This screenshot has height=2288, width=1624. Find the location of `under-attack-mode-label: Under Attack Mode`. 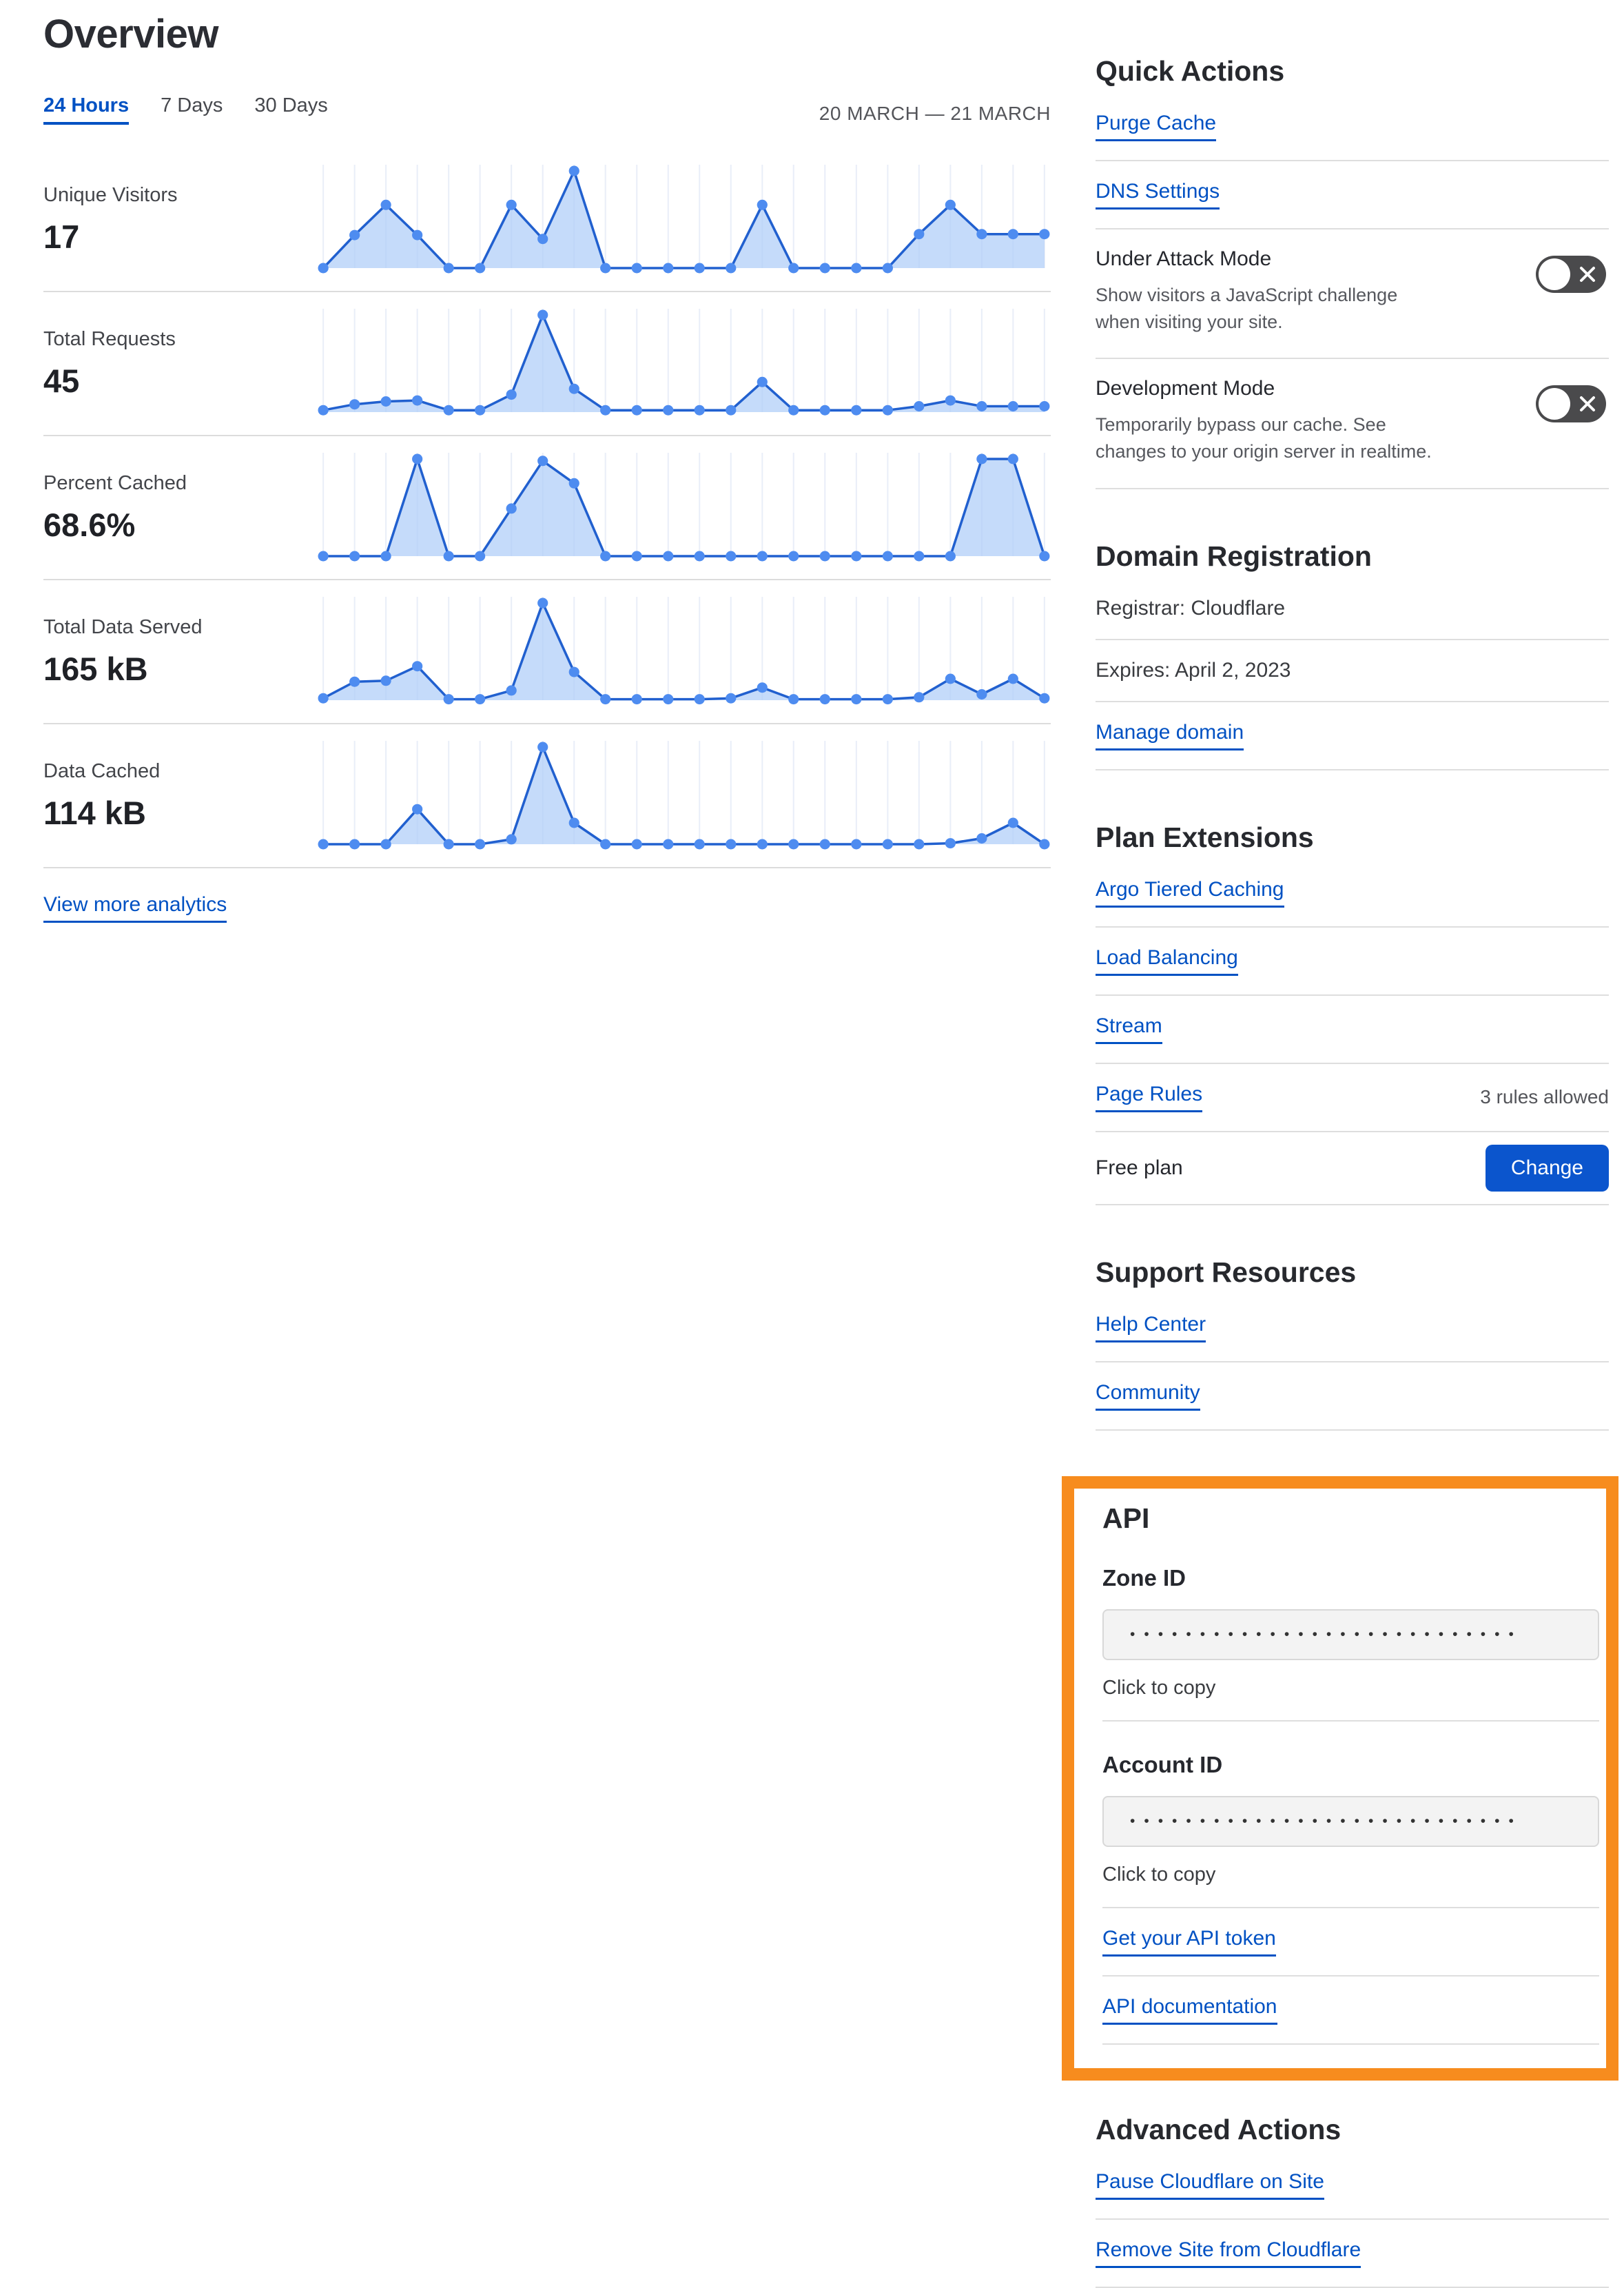

under-attack-mode-label: Under Attack Mode is located at coordinates (1184, 258).